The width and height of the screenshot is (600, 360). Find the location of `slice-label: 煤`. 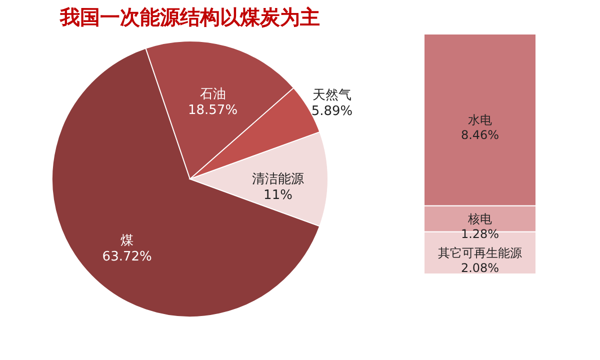

slice-label: 煤 is located at coordinates (127, 241).